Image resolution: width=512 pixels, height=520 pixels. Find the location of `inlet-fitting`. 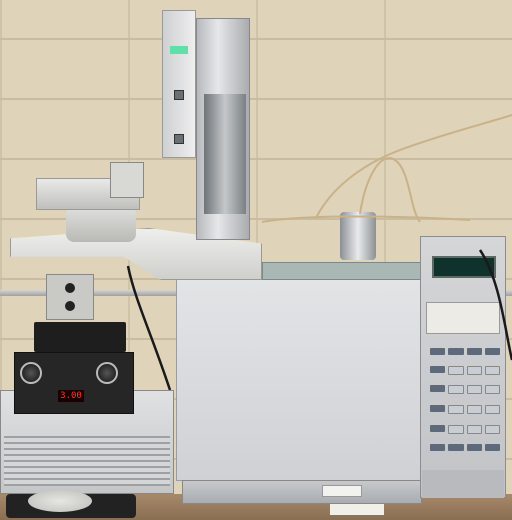

inlet-fitting is located at coordinates (358, 236).